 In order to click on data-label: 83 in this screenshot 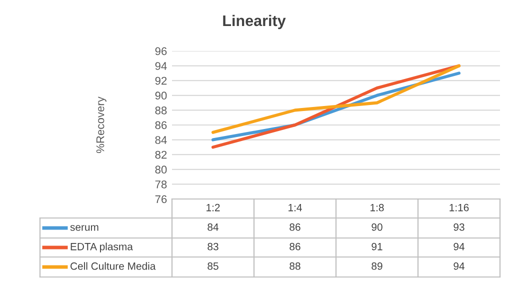, I will do `click(213, 246)`.